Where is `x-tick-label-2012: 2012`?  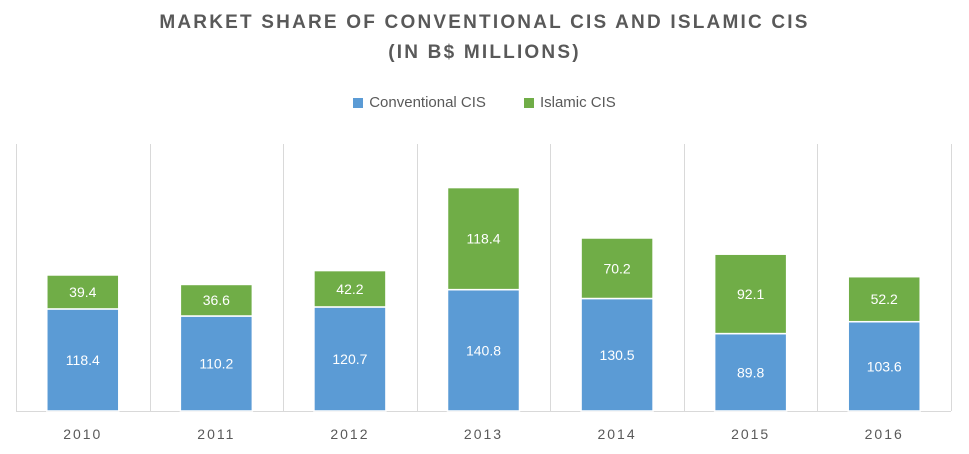
x-tick-label-2012: 2012 is located at coordinates (349, 434).